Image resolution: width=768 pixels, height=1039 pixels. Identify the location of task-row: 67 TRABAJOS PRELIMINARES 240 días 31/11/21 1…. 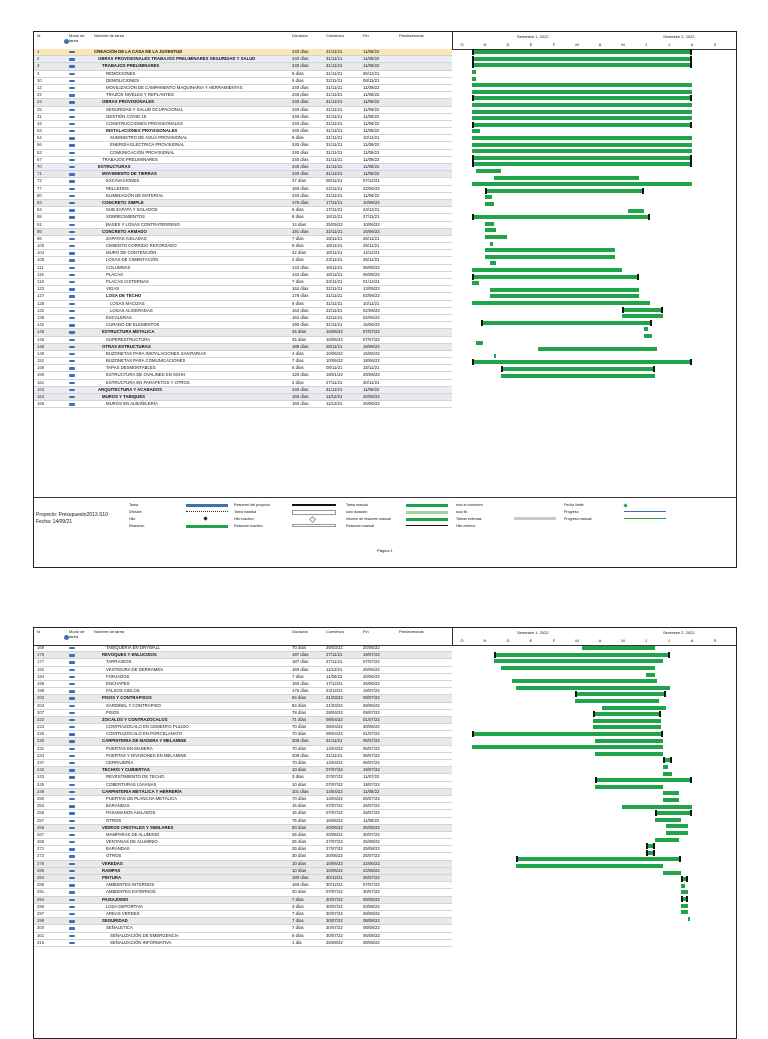
(243, 160).